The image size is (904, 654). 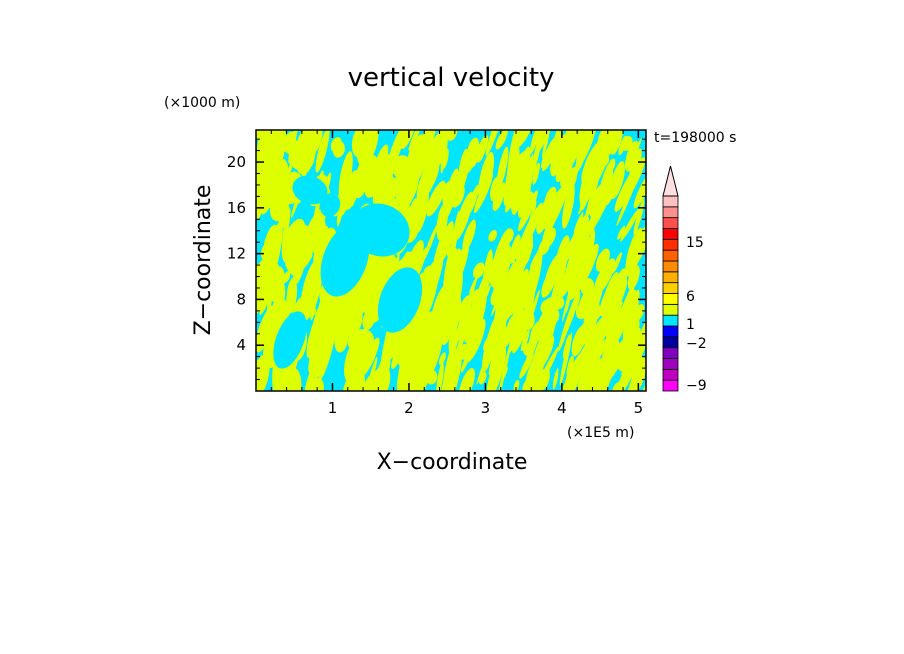 What do you see at coordinates (696, 386) in the screenshot?
I see `colorbar-tick-label: −9` at bounding box center [696, 386].